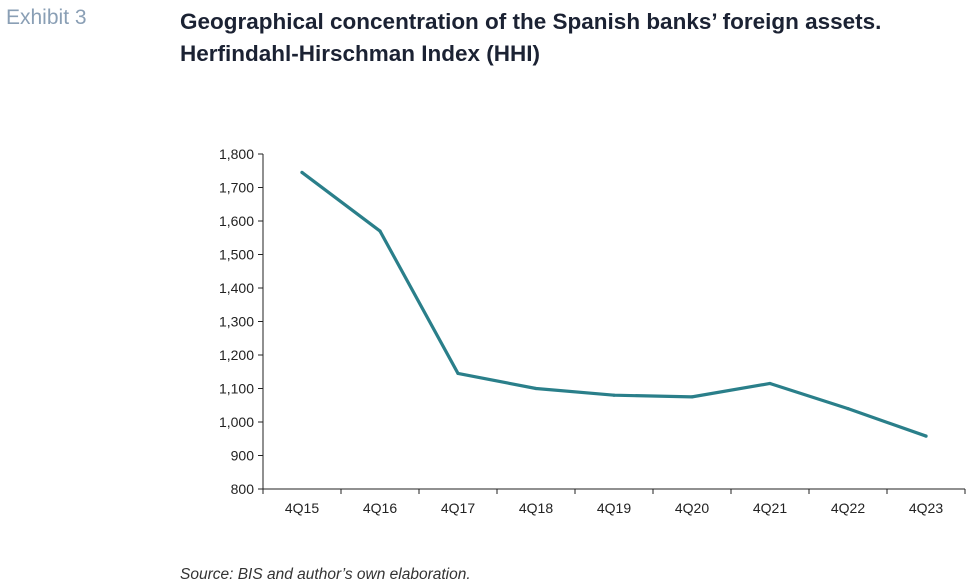 The height and width of the screenshot is (588, 969). Describe the element at coordinates (236, 355) in the screenshot. I see `y-tick-label: 1,200` at that location.